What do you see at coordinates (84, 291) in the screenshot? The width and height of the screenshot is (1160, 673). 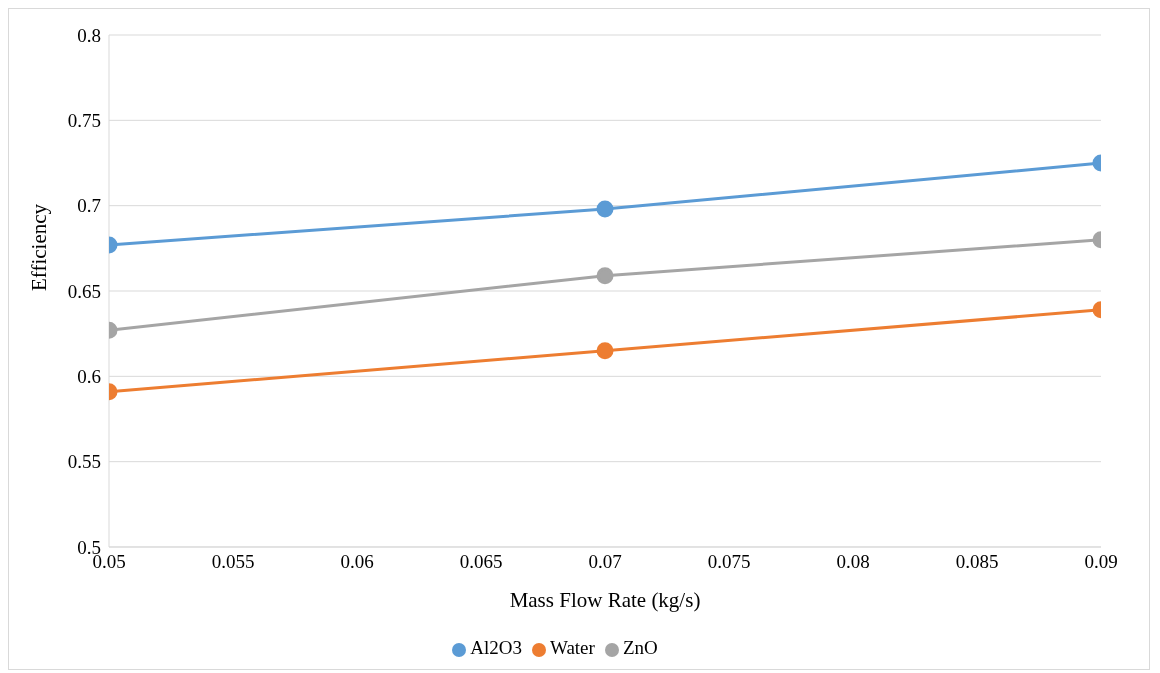 I see `y-tick-label: 0.65` at bounding box center [84, 291].